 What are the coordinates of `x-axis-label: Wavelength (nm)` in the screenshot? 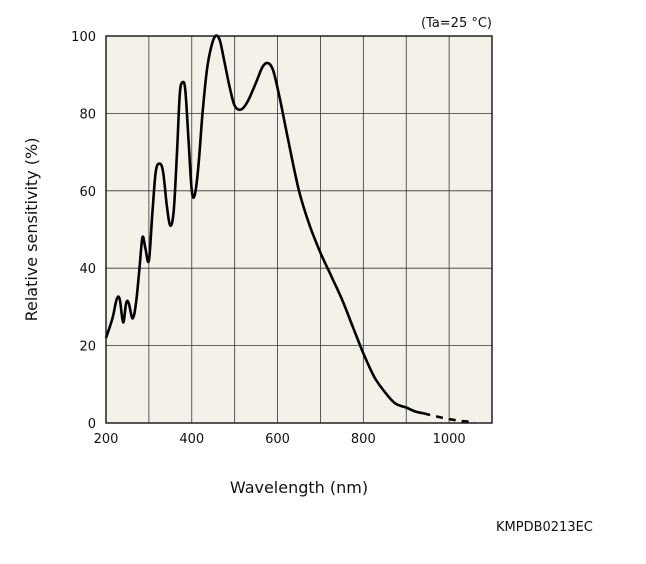 It's located at (299, 487).